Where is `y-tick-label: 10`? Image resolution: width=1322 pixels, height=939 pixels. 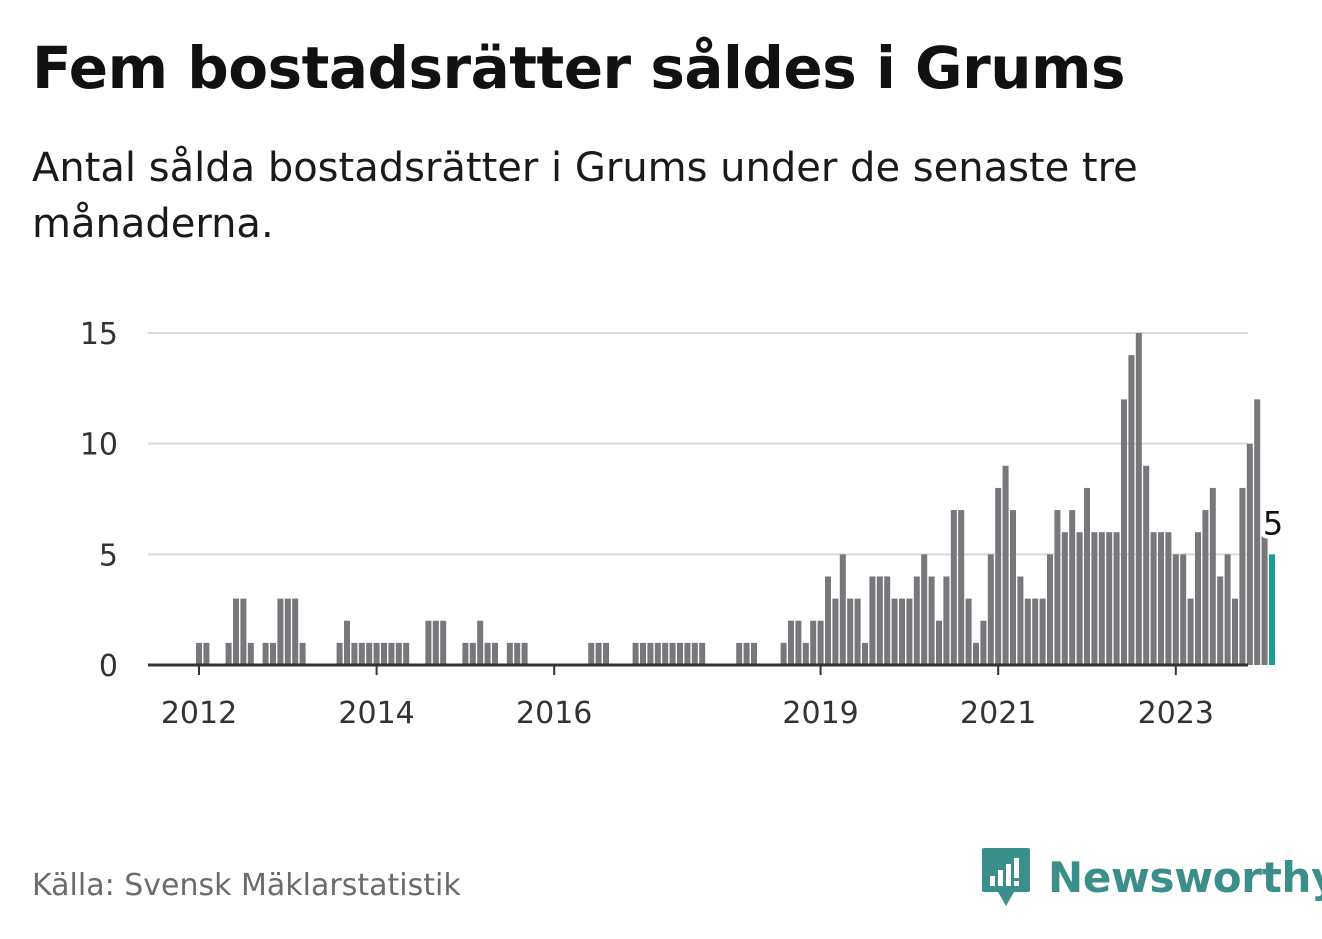
y-tick-label: 10 is located at coordinates (99, 445).